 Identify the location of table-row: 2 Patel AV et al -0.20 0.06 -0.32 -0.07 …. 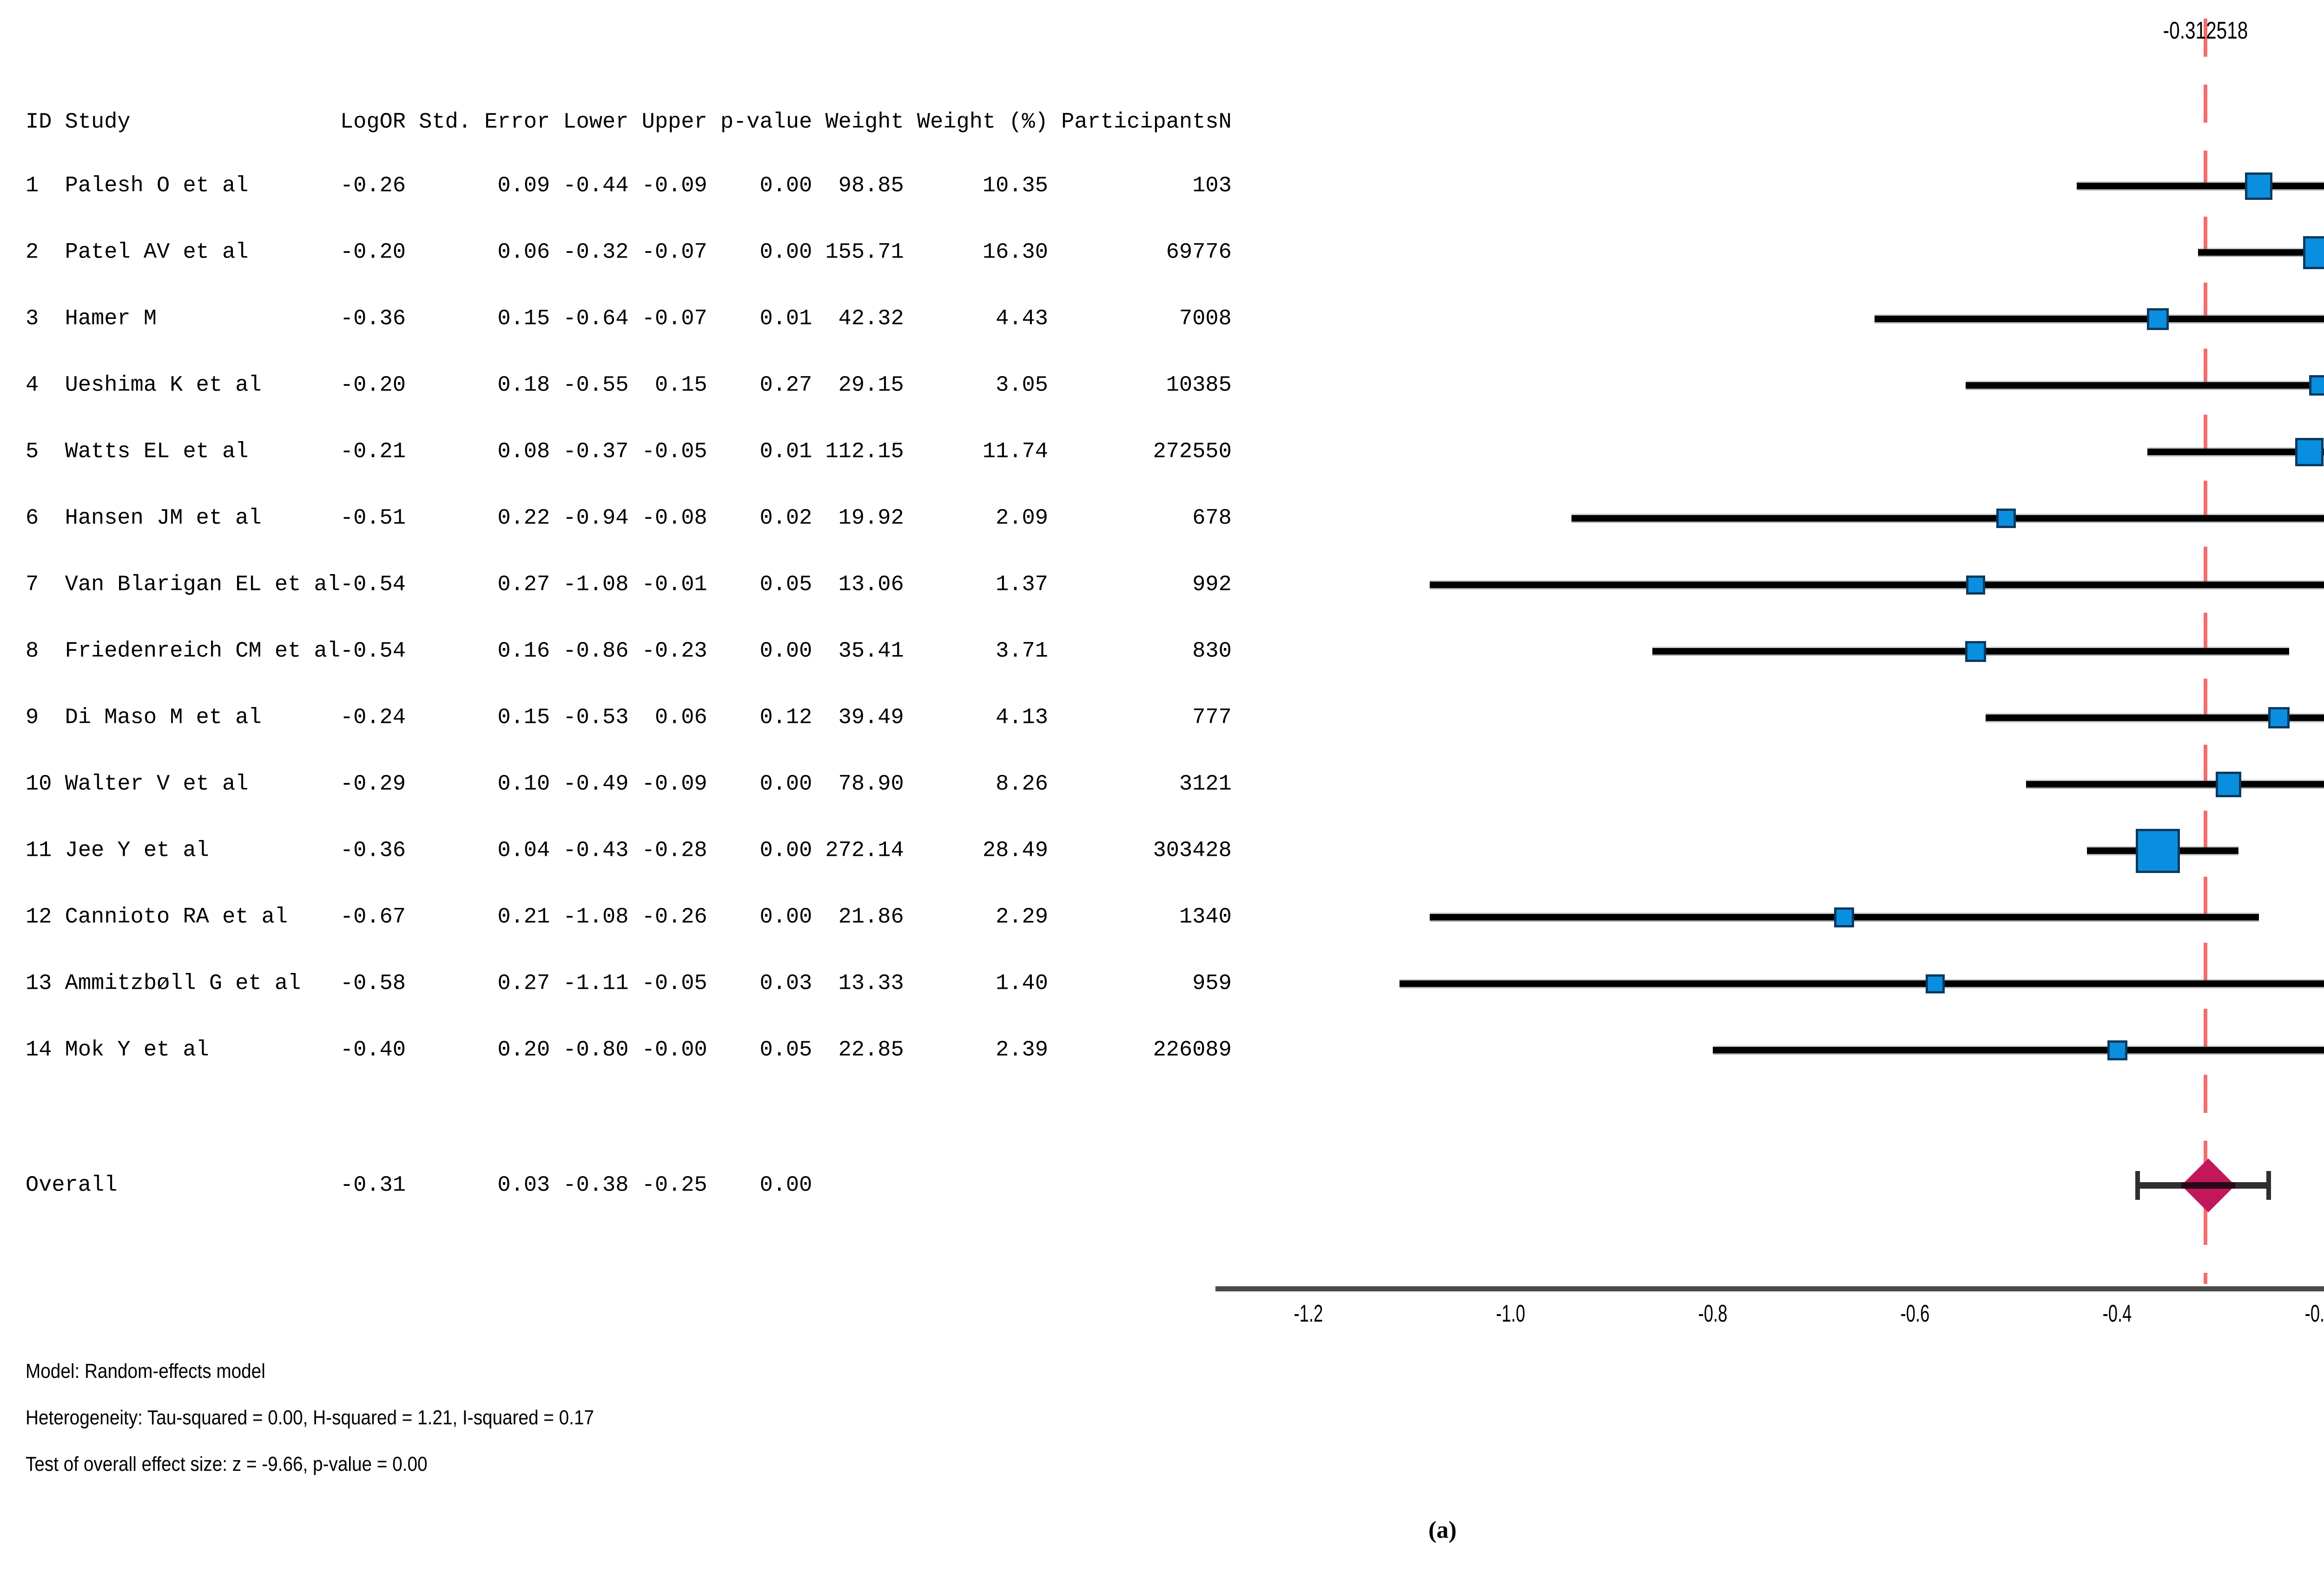
(629, 253).